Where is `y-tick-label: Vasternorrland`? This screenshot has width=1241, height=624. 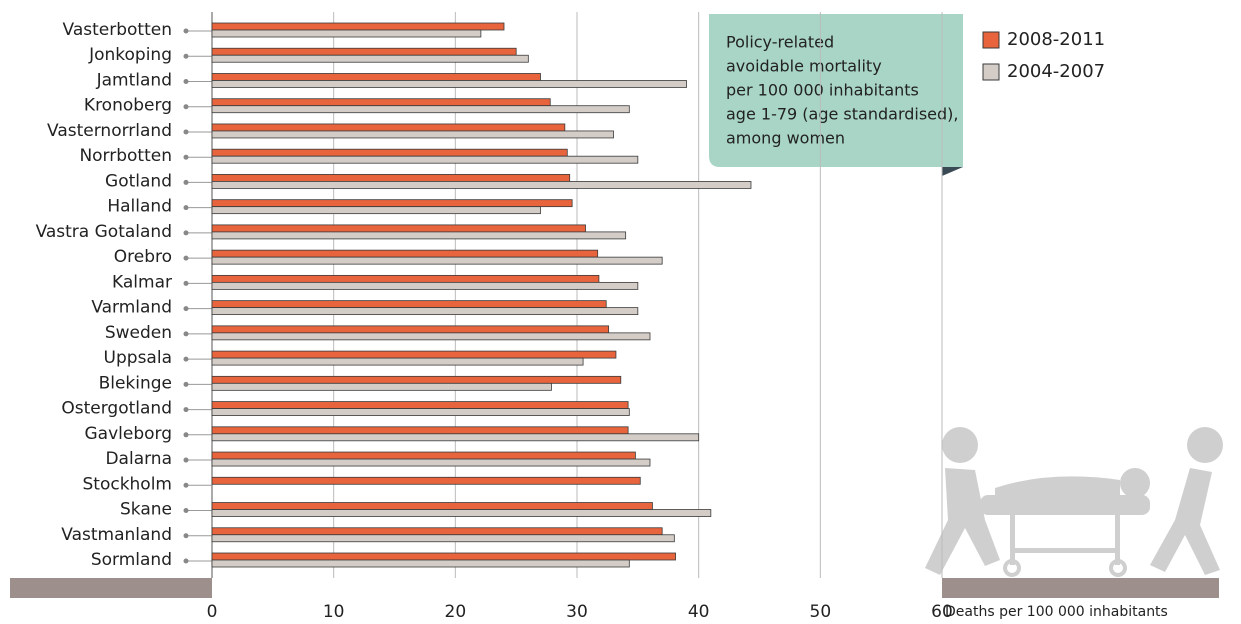
y-tick-label: Vasternorrland is located at coordinates (109, 131).